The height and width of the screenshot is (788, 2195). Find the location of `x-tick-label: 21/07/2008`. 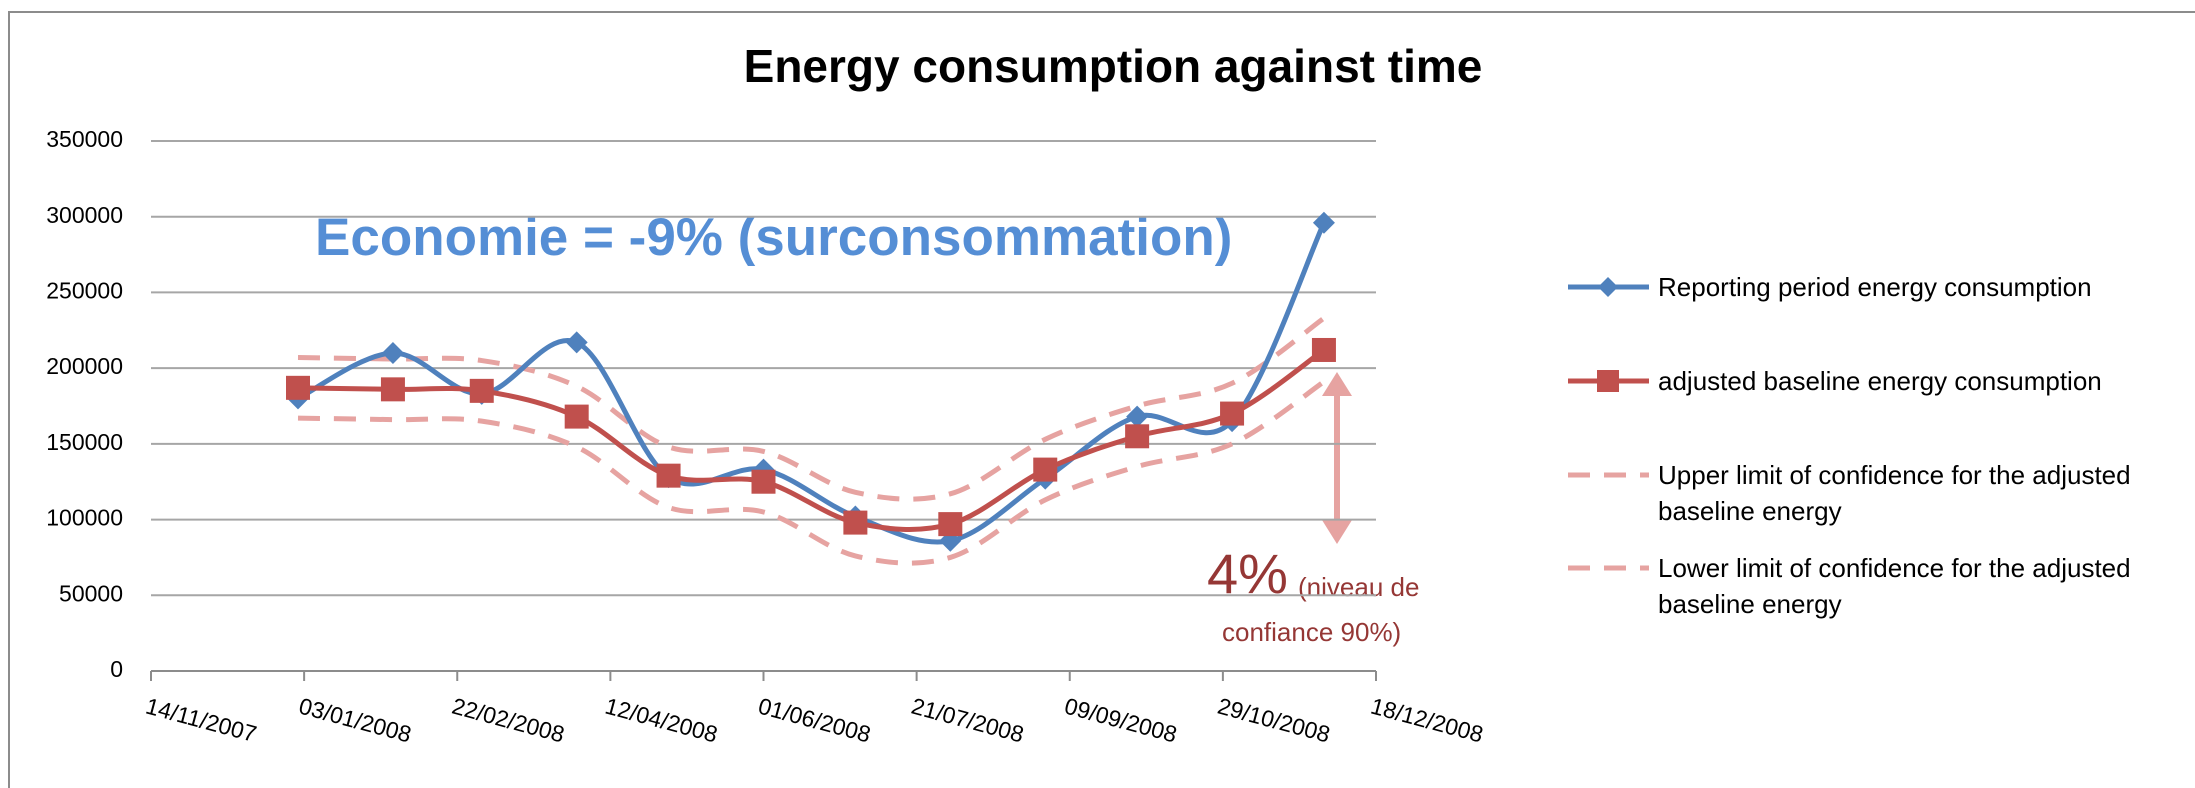

x-tick-label: 21/07/2008 is located at coordinates (968, 720).